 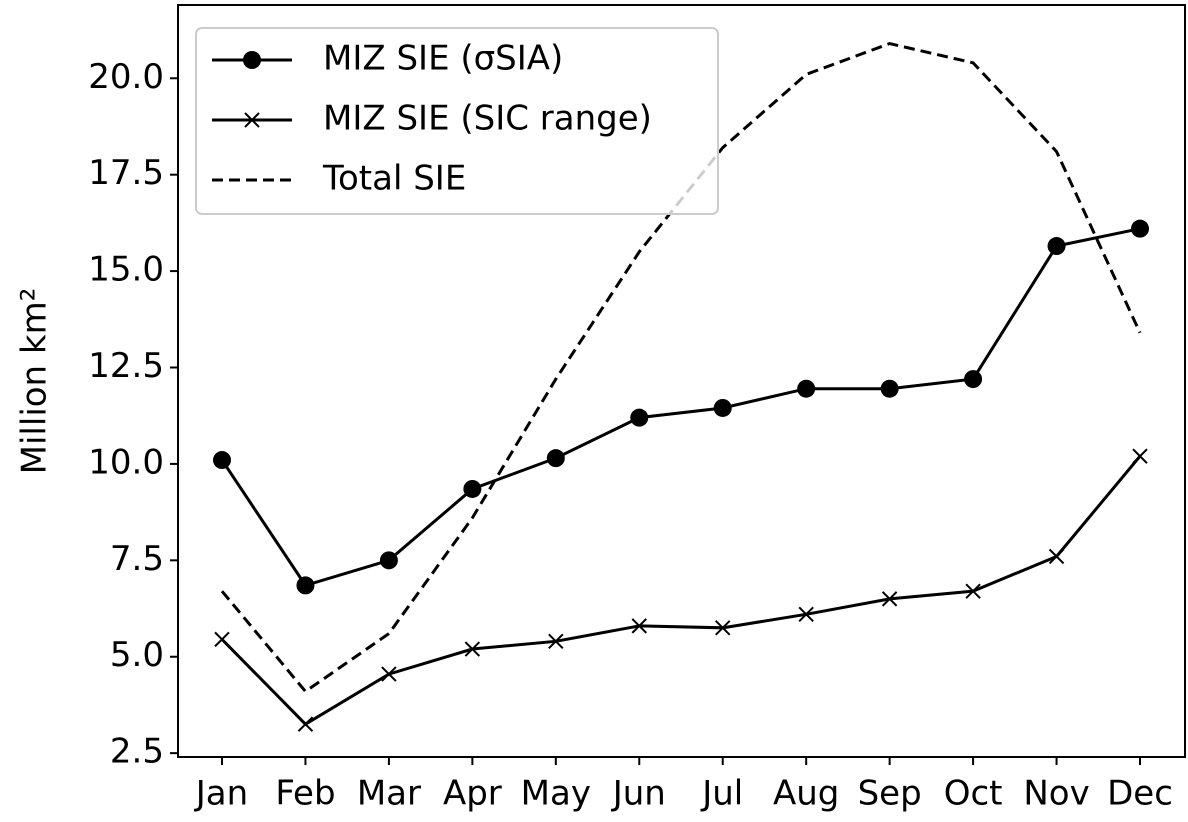 I want to click on x-tick-label: Sep, so click(x=890, y=794).